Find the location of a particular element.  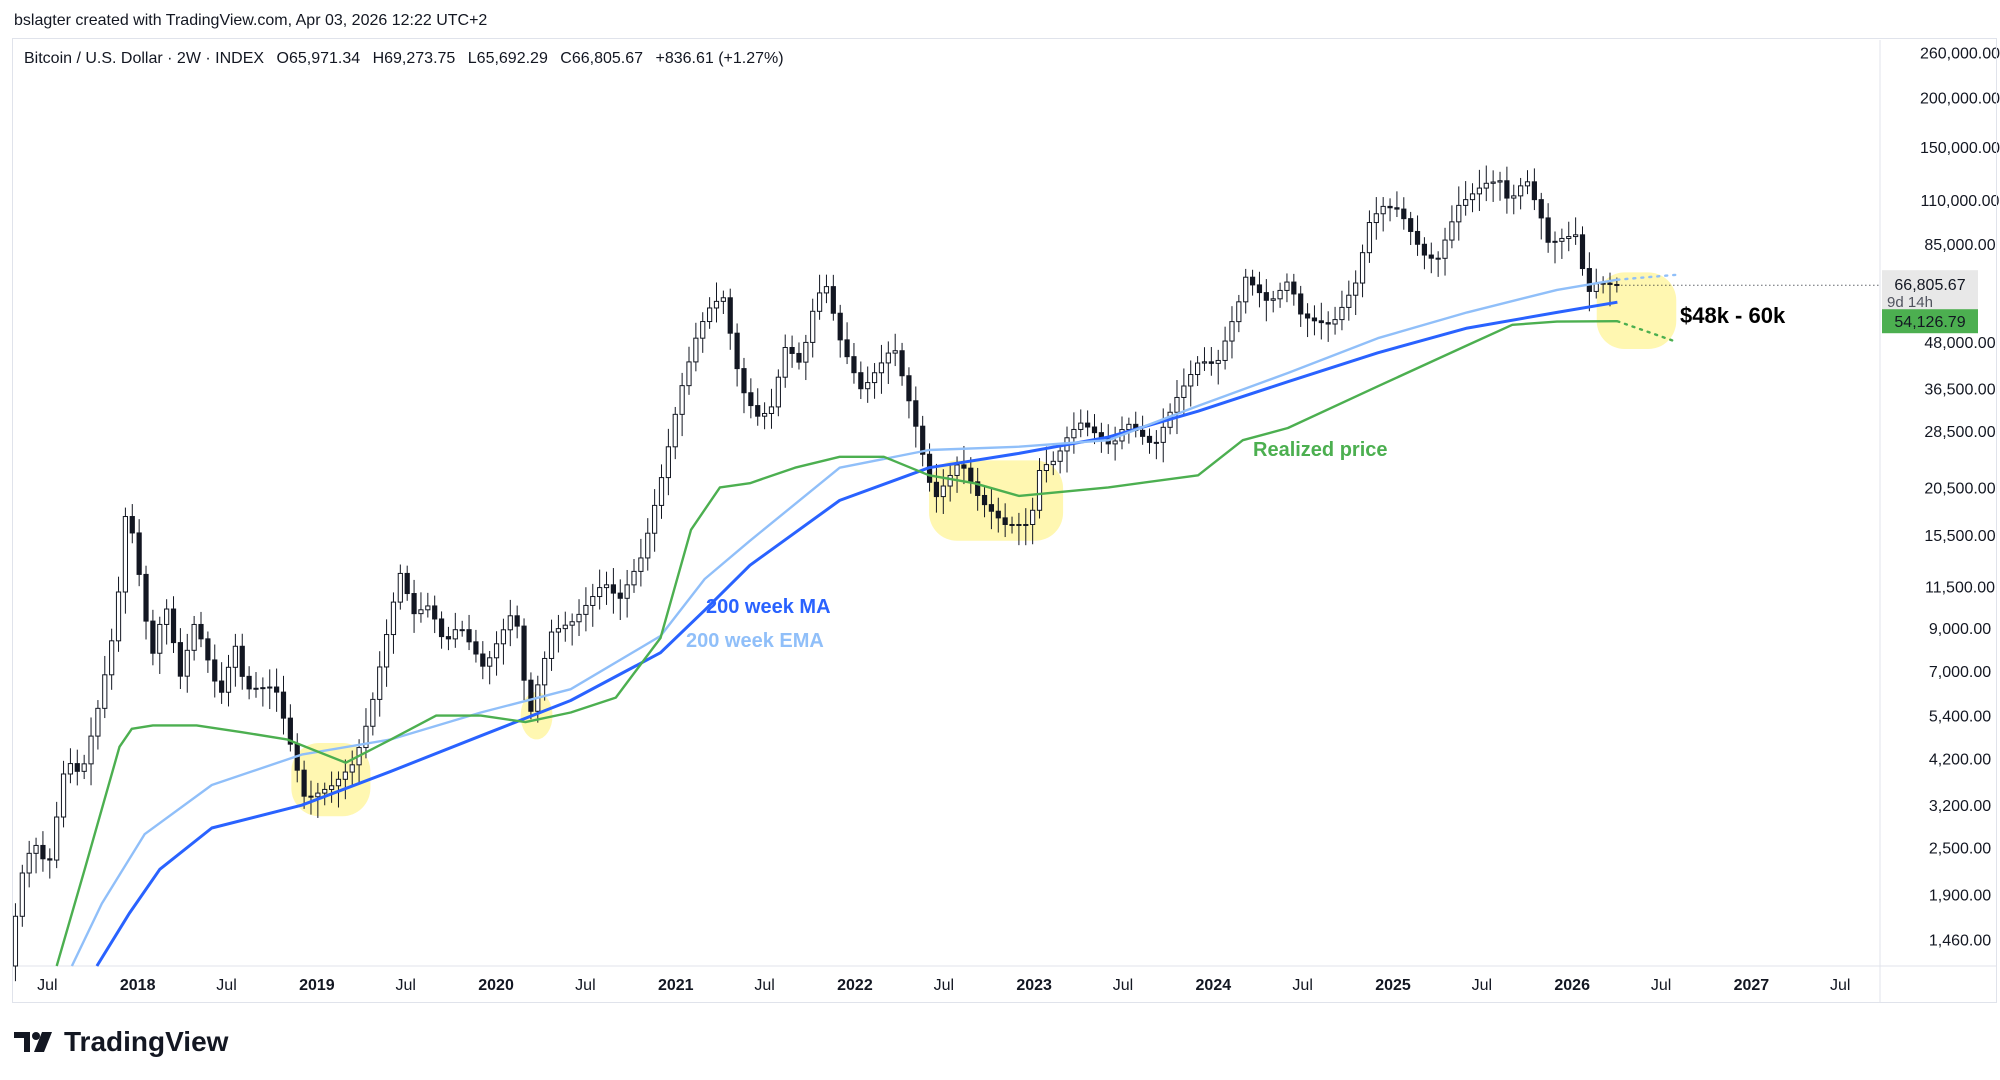

time-tick-label-7: 2021 is located at coordinates (676, 985).